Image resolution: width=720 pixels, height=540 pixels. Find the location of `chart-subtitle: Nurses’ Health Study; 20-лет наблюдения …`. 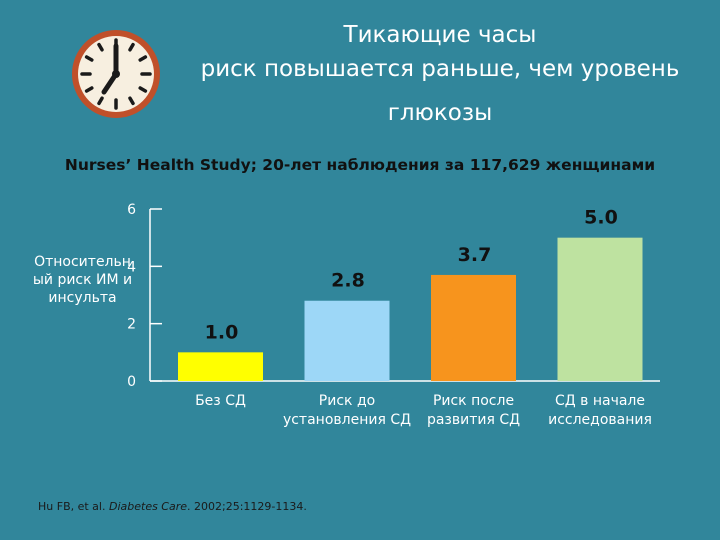

chart-subtitle: Nurses’ Health Study; 20-лет наблюдения … is located at coordinates (360, 165).